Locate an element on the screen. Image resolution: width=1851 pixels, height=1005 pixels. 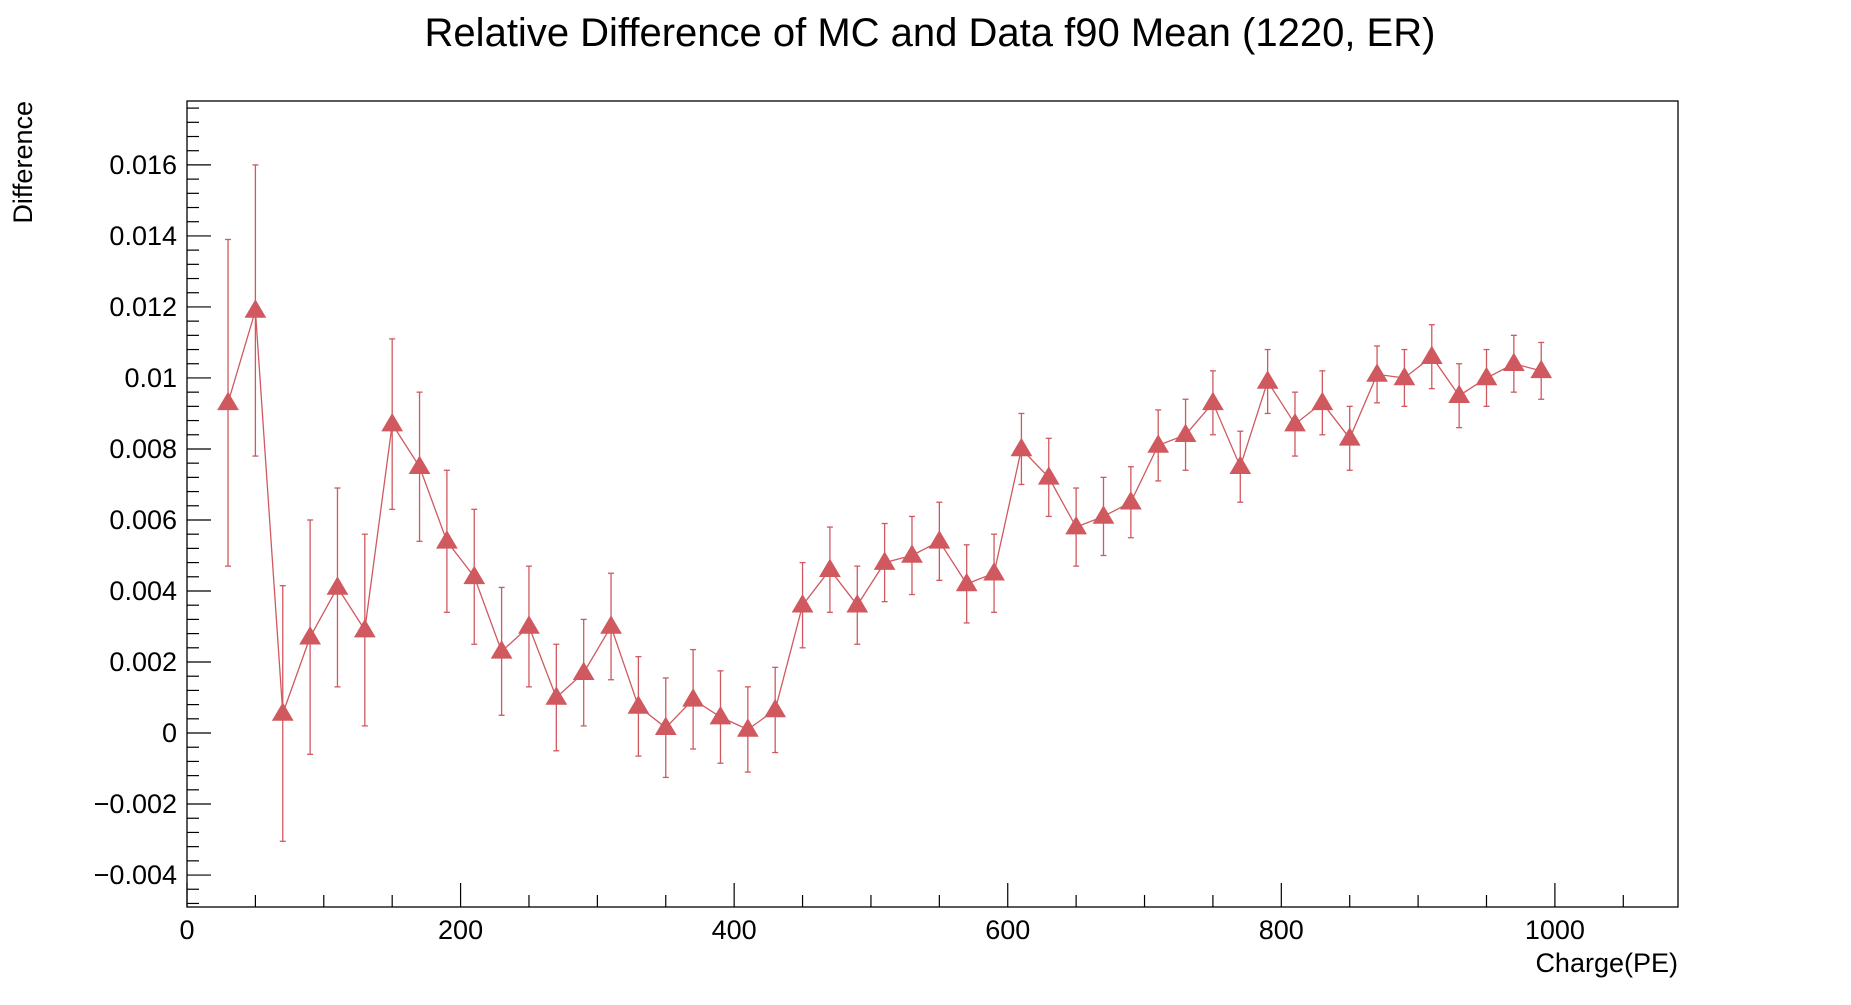
x-tick-label: 0 is located at coordinates (186, 930).